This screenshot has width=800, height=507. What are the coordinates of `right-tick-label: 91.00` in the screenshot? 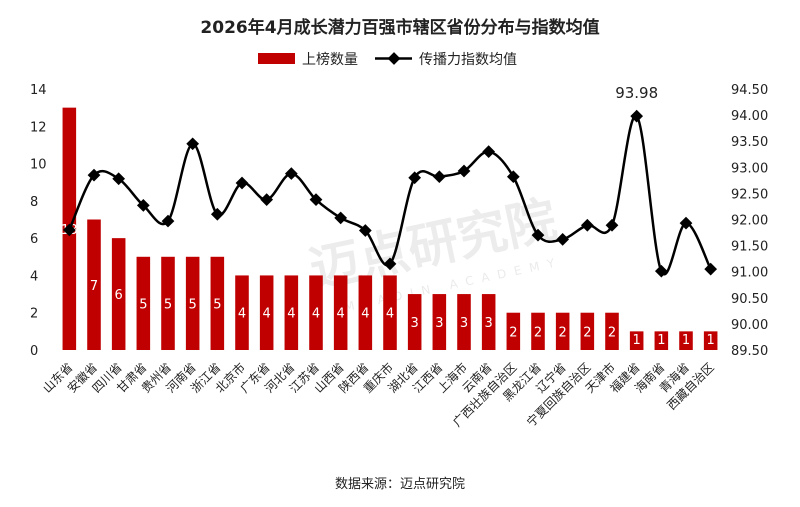 It's located at (749, 273).